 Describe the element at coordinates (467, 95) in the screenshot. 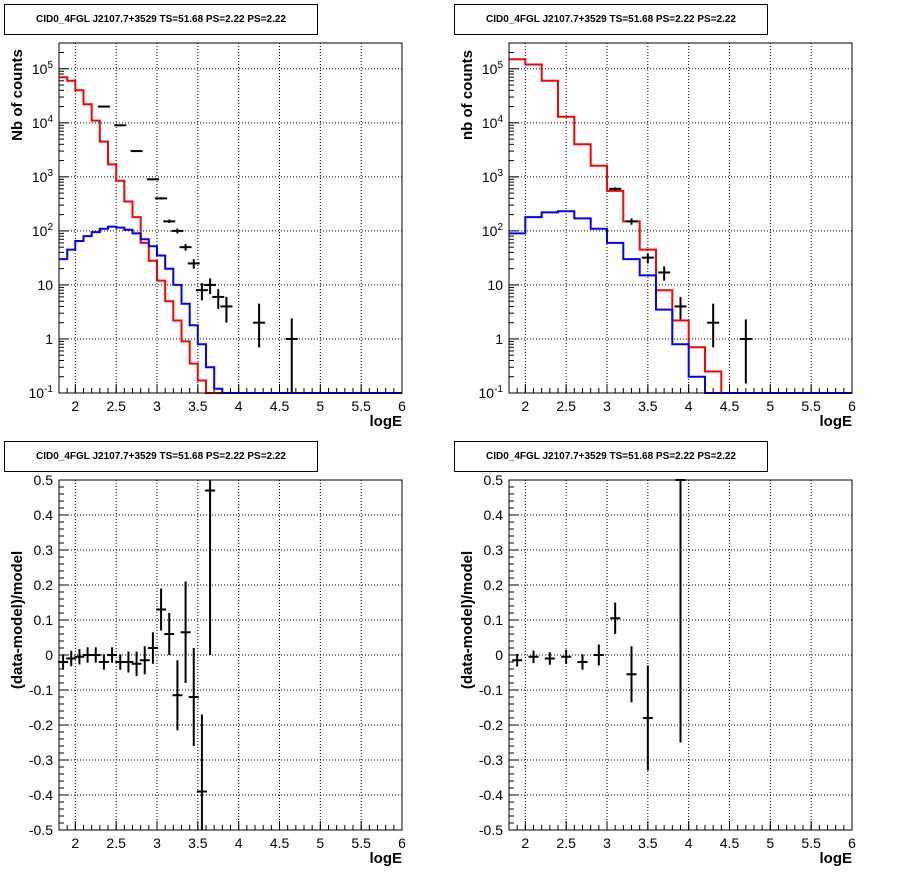

I see `y-axis-label: nb of counts` at that location.